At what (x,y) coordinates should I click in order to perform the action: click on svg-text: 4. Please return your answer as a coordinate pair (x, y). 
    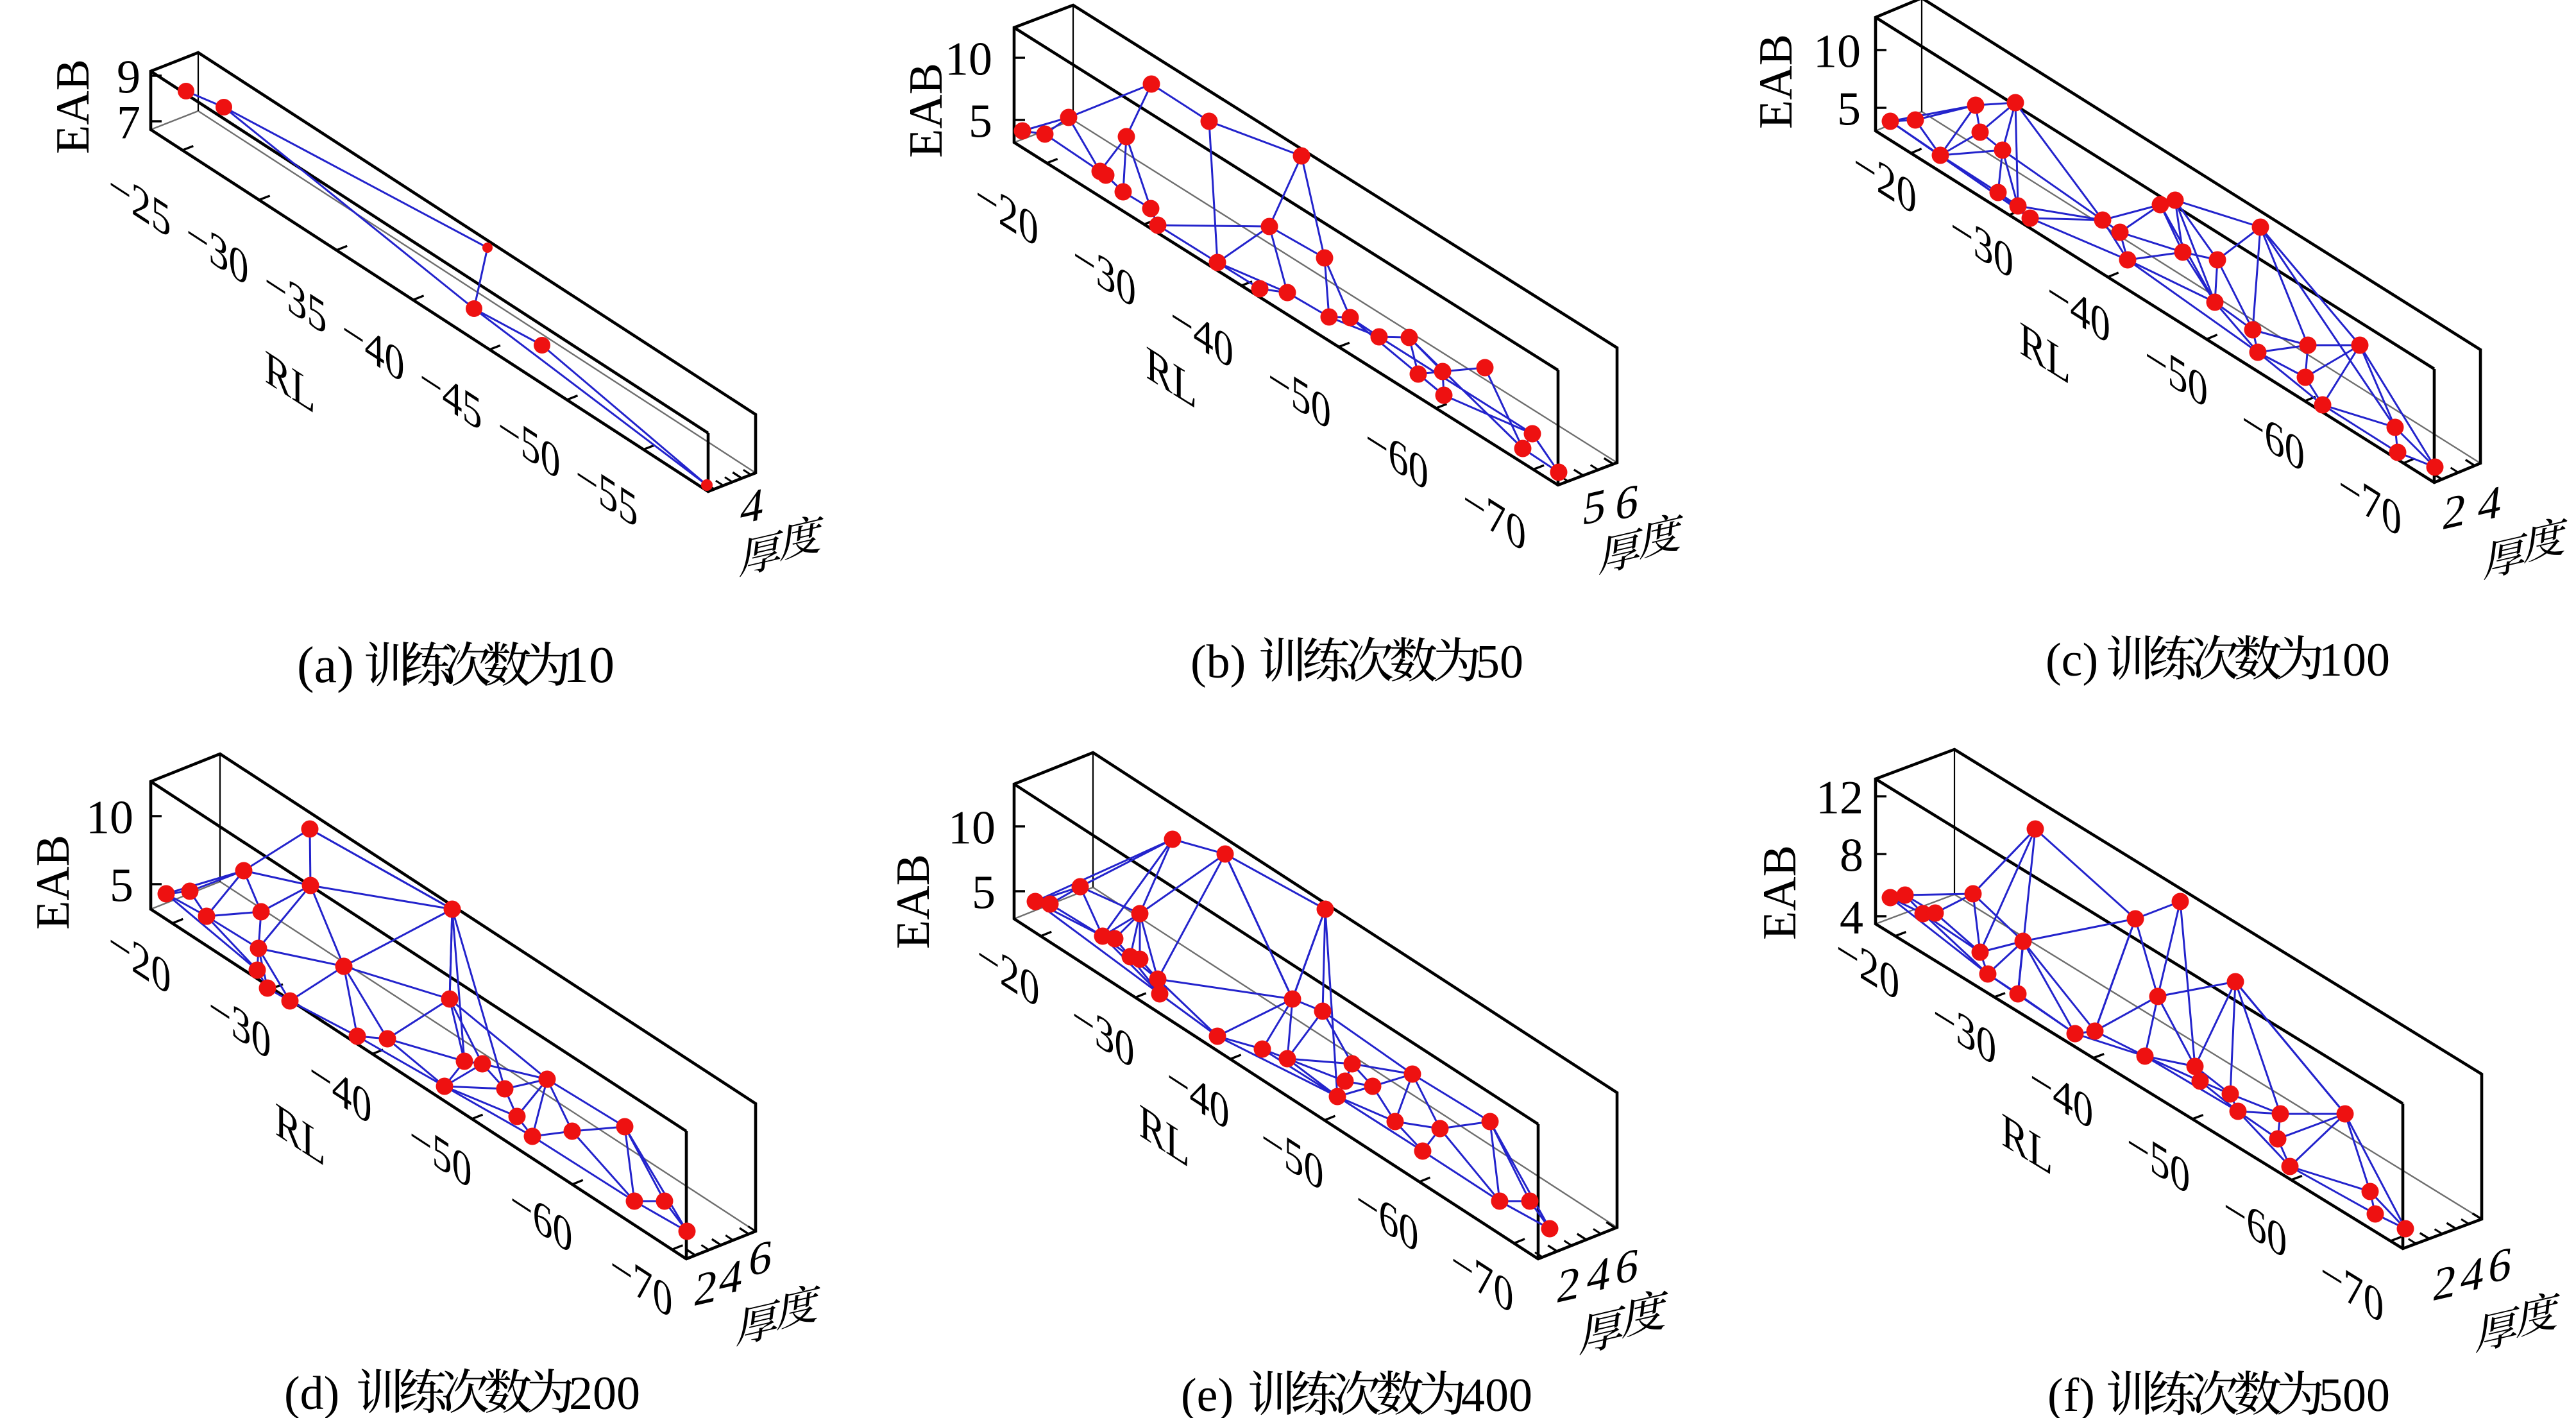
    Looking at the image, I should click on (1851, 918).